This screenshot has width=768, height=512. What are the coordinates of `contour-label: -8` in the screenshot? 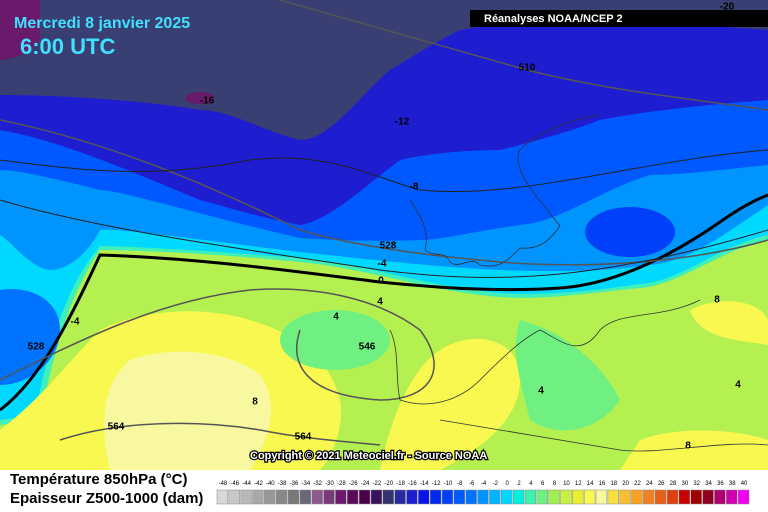 It's located at (414, 187).